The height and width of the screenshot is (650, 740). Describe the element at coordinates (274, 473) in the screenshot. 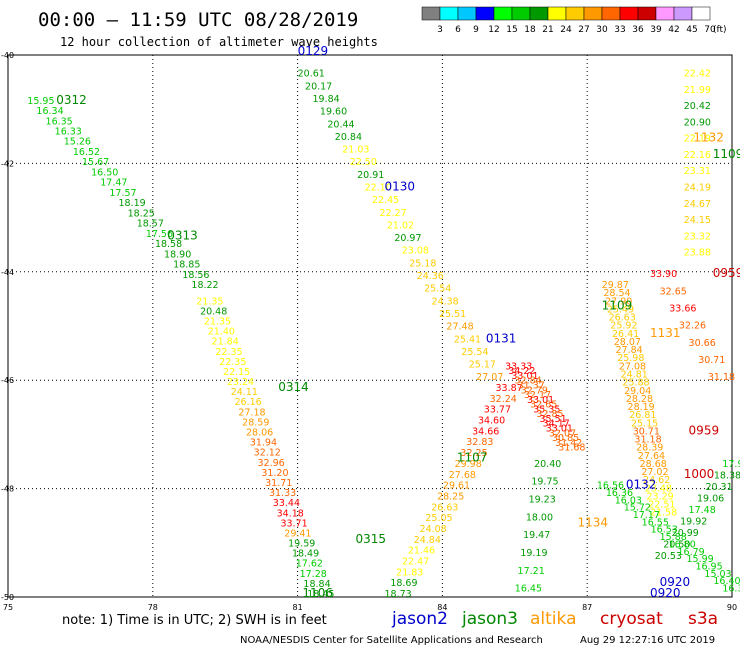

I see `wave-height-value: 31.20` at that location.